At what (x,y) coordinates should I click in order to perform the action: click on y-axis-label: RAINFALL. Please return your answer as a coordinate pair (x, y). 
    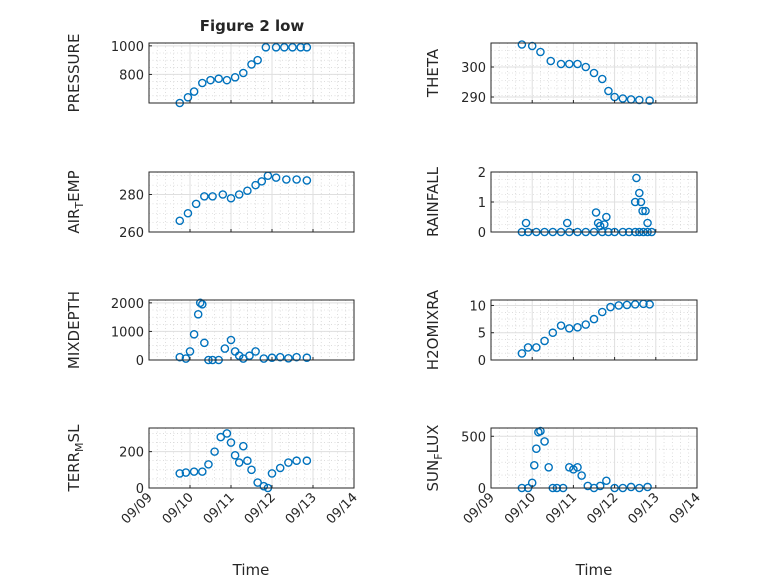
    Looking at the image, I should click on (433, 201).